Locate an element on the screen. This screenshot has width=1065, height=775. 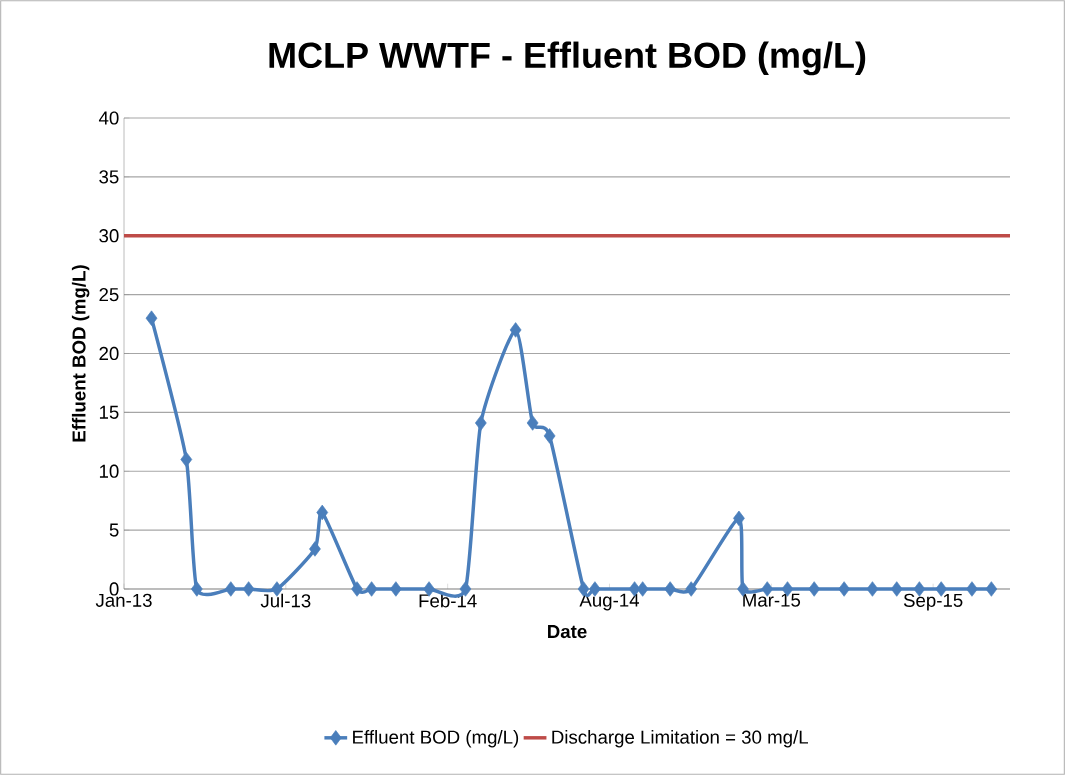
y-tick-label: 15 is located at coordinates (109, 412).